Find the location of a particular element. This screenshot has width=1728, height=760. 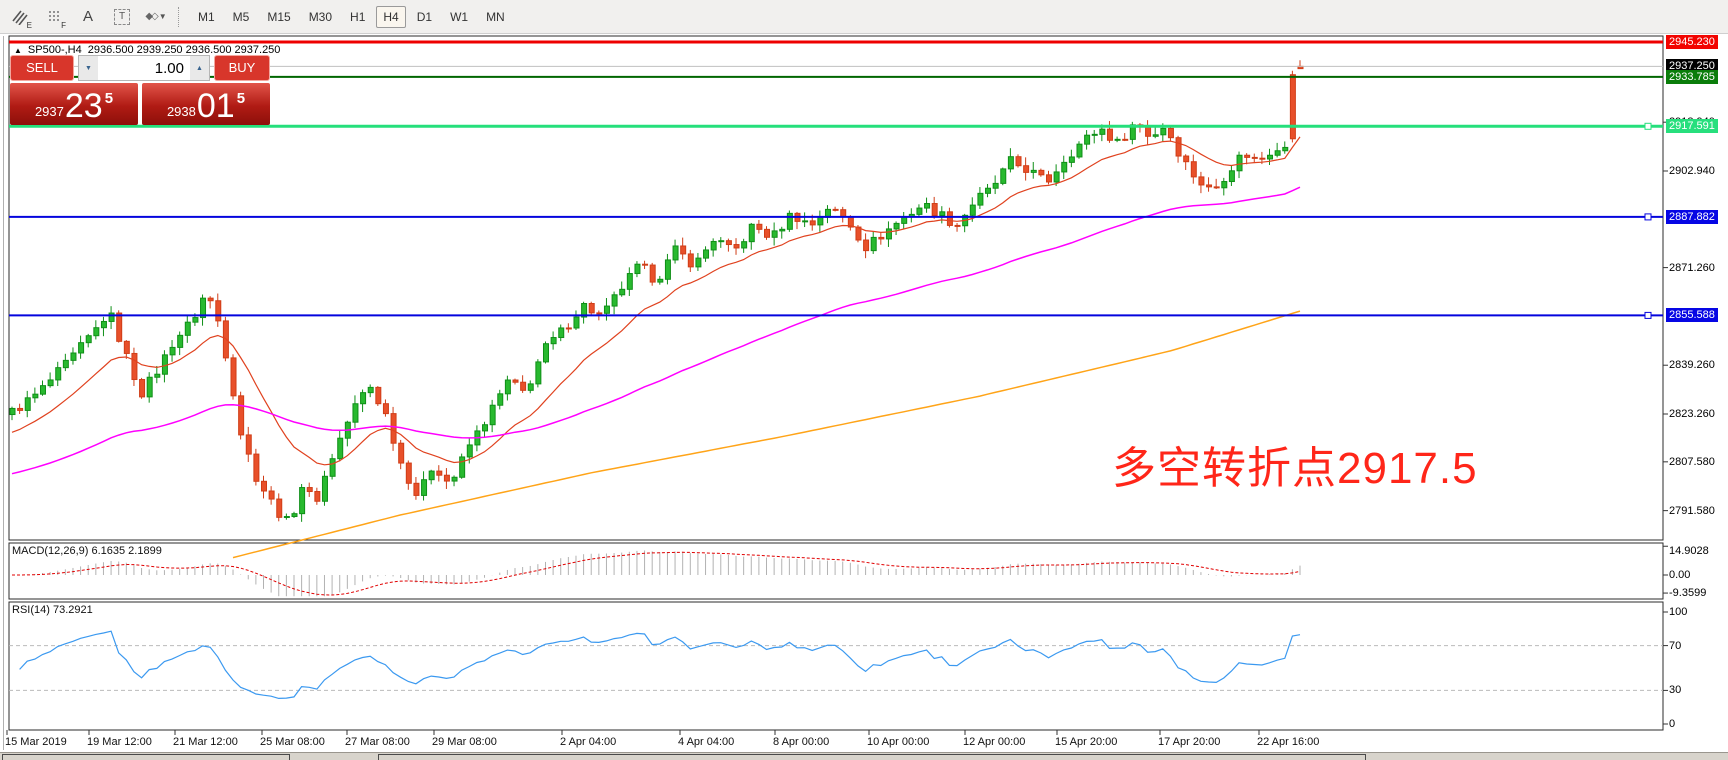

volume-increase-button: ▲ is located at coordinates (200, 68).